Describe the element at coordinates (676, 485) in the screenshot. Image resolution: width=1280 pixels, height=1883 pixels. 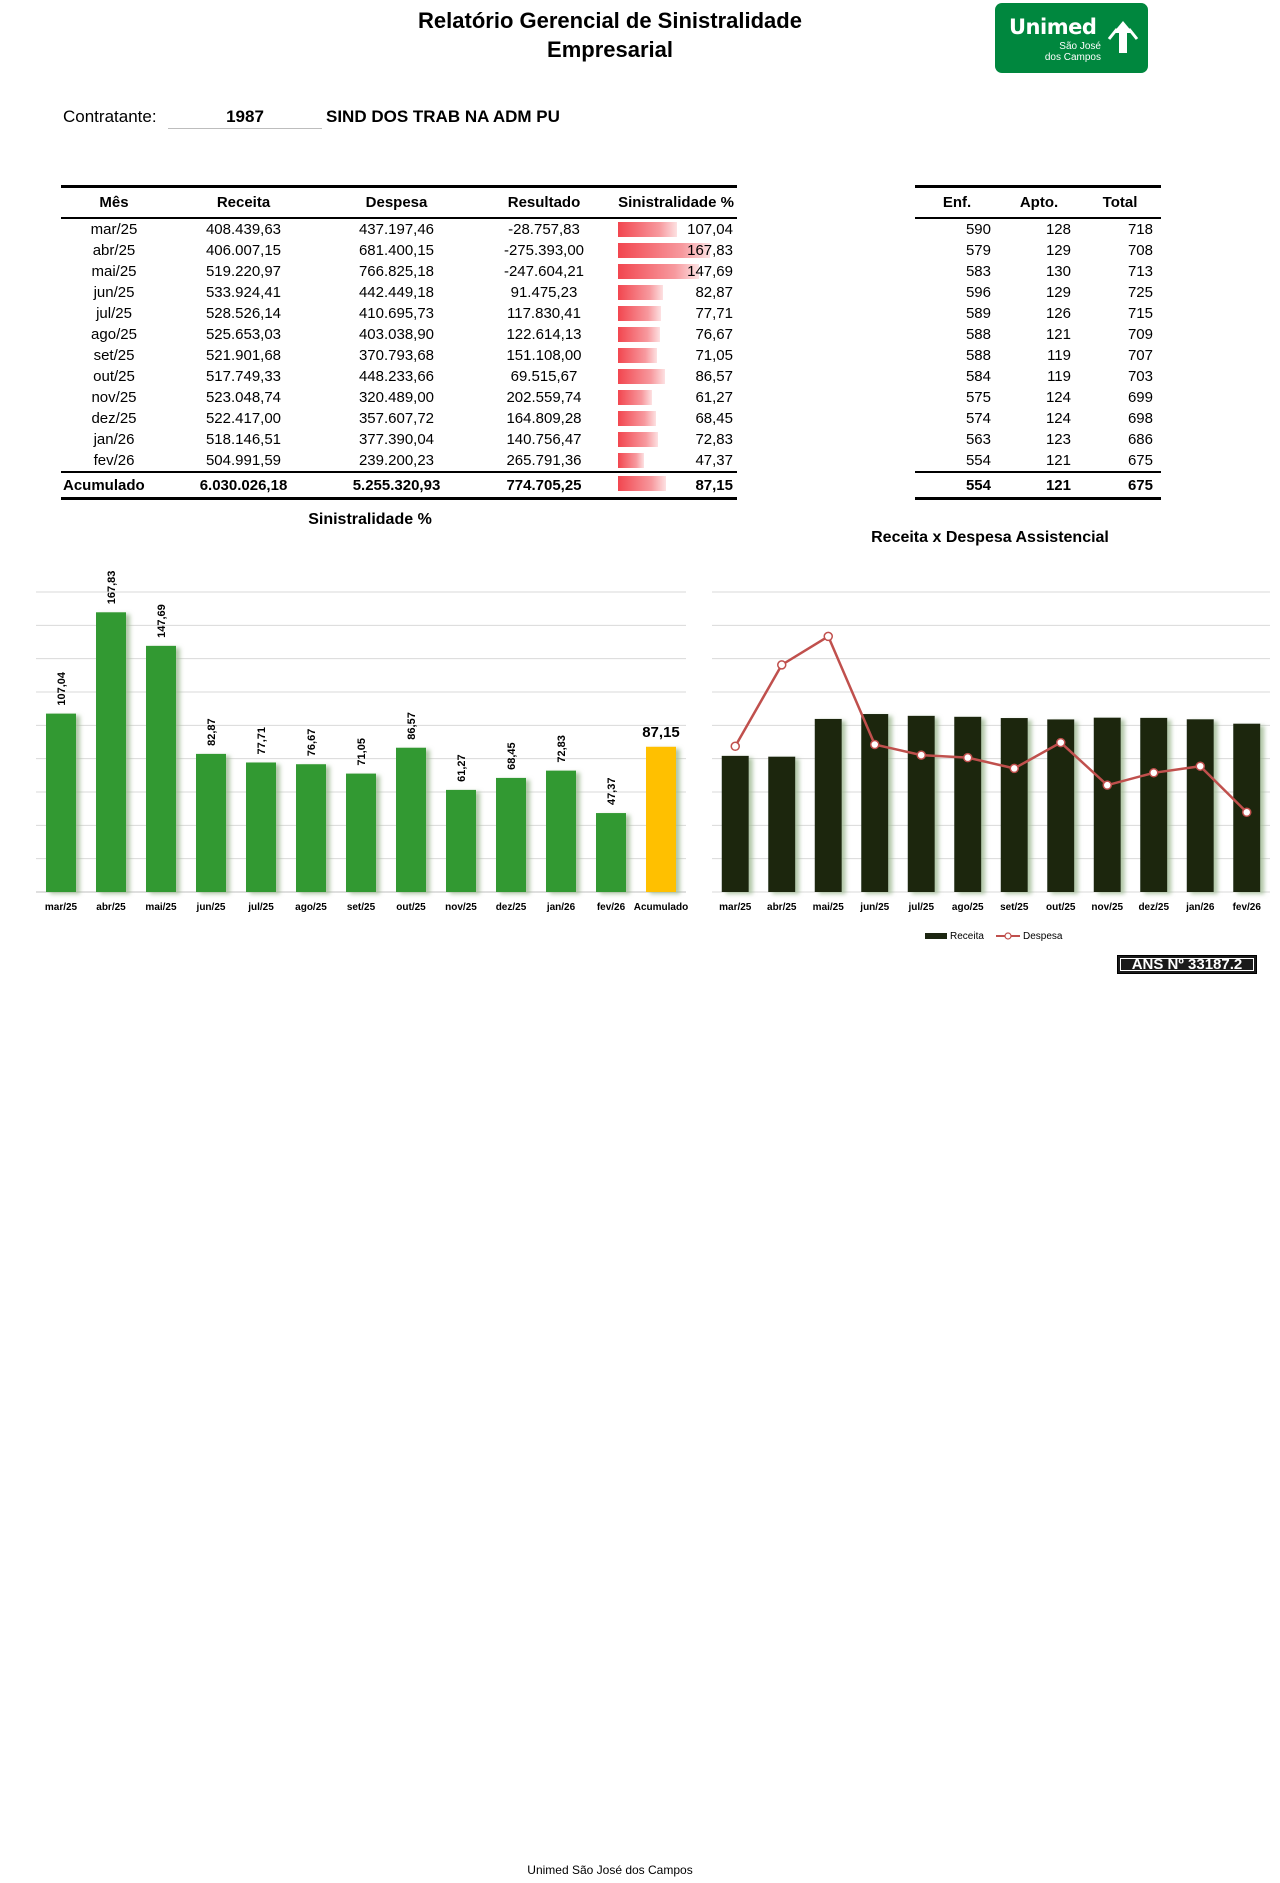
I see `cell-sinistralidade: 87,15` at that location.